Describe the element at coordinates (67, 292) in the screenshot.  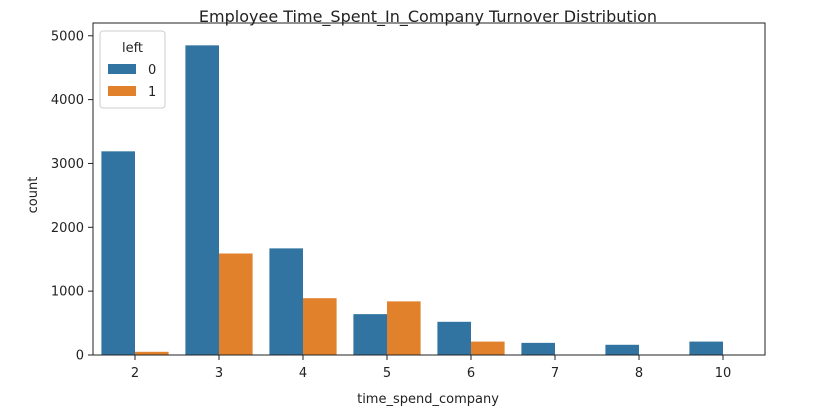
I see `y-tick-label: 1000` at that location.